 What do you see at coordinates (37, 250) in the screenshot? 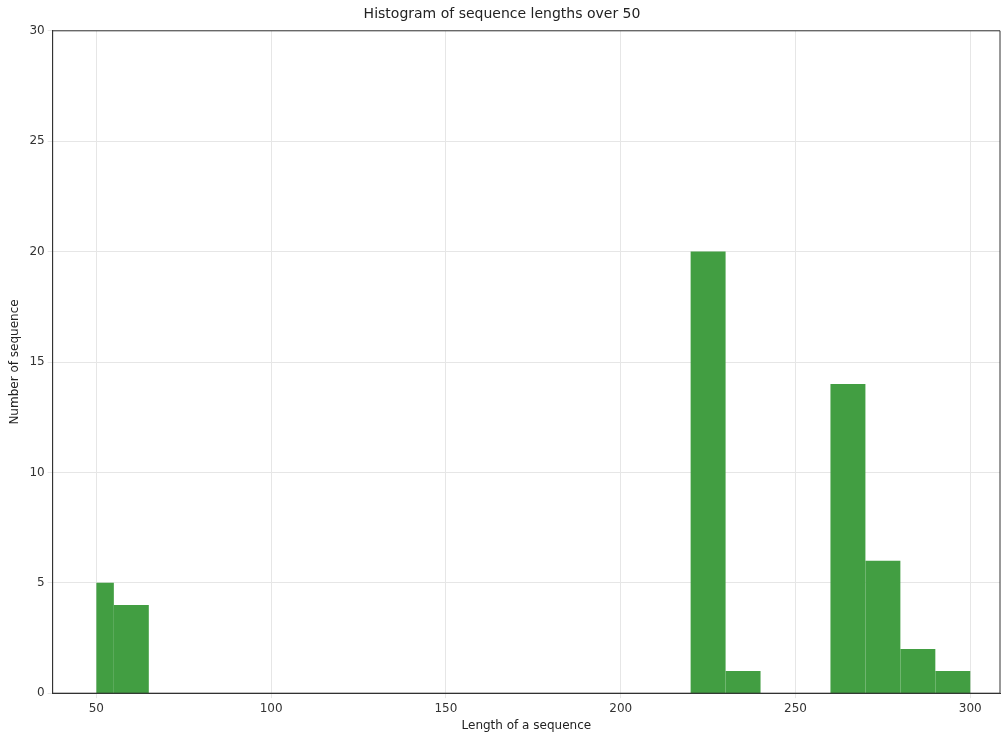
I see `y-tick-label: 20` at bounding box center [37, 250].